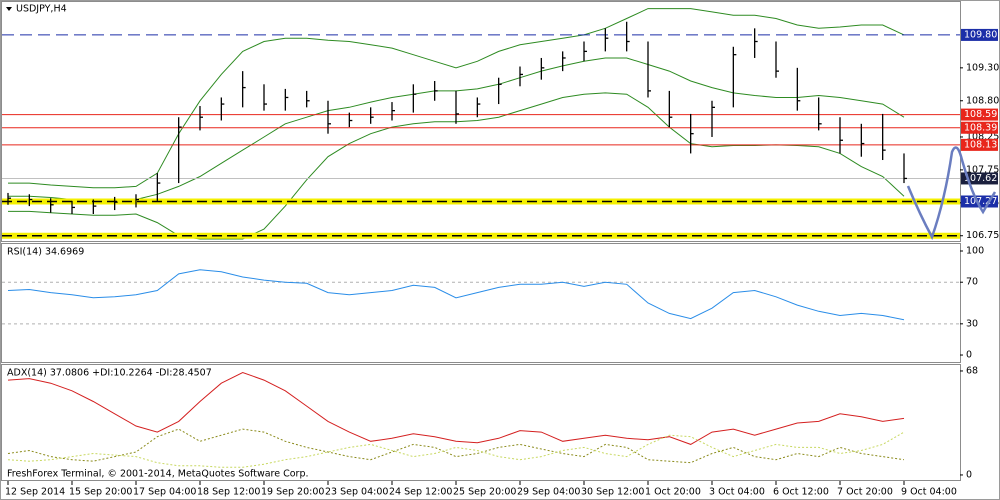 Image resolution: width=1000 pixels, height=500 pixels. I want to click on x-tick-label: 12 Sep 2014, so click(35, 492).